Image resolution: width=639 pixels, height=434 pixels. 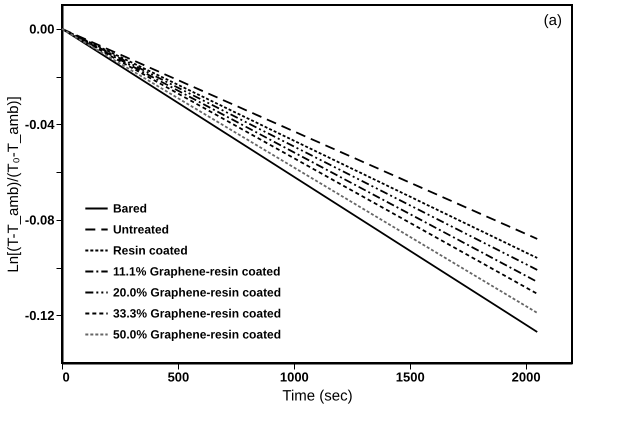 I want to click on y-tick-label: 0.00, so click(x=41, y=28).